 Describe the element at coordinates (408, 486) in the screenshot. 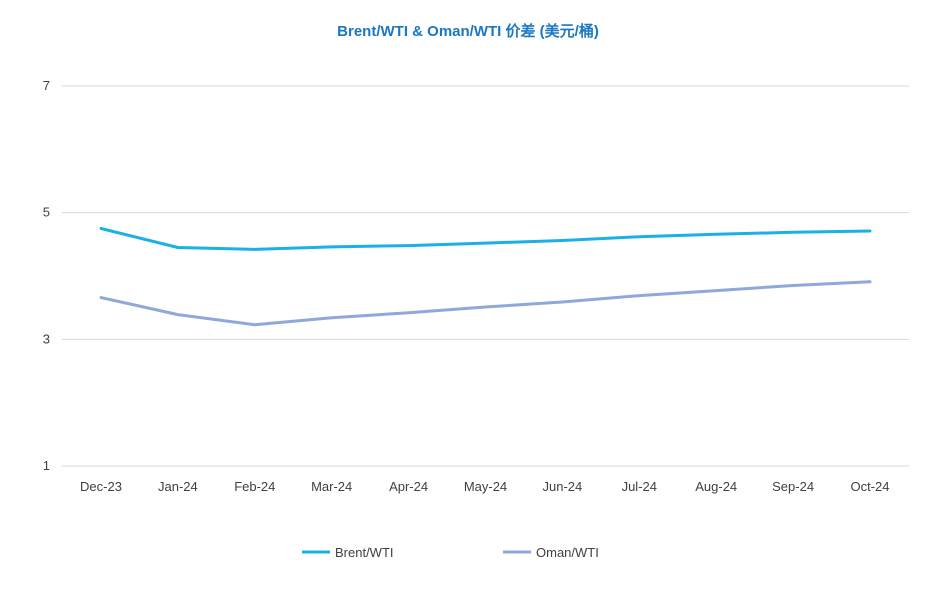

I see `x-tick-label: Apr-24` at that location.